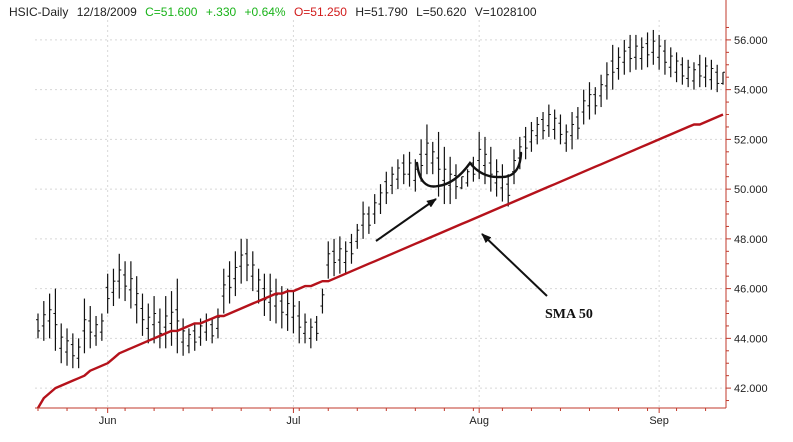 Image resolution: width=793 pixels, height=442 pixels. I want to click on date-label: 12/18/2009, so click(106, 12).